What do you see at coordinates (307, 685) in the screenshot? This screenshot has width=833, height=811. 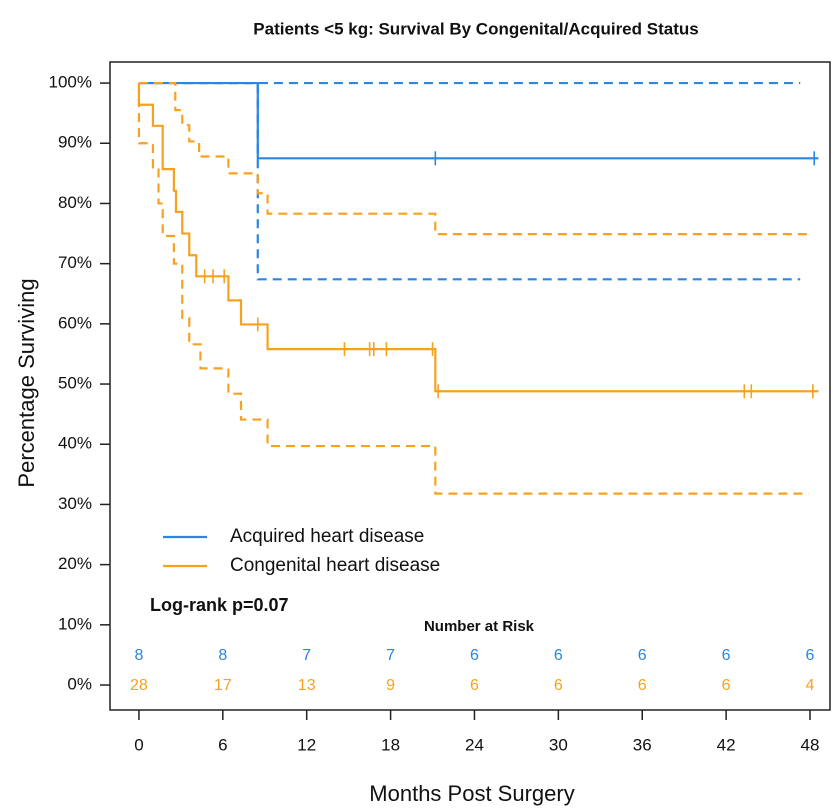 I see `risk-count: 13` at bounding box center [307, 685].